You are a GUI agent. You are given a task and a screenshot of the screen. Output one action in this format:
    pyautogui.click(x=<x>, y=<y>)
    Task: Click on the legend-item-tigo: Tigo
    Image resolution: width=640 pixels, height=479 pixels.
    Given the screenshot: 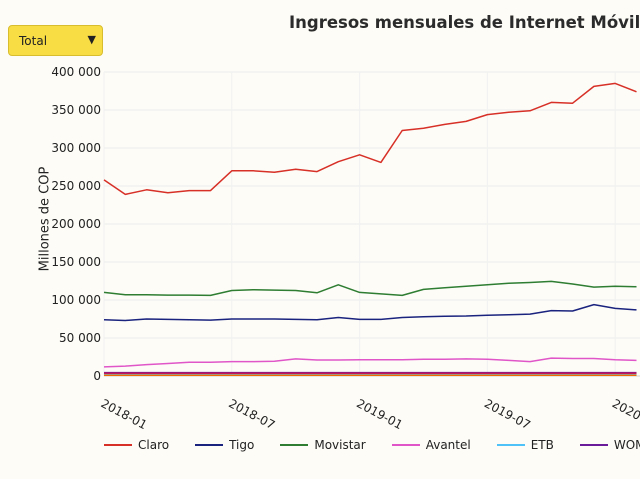 What is the action you would take?
    pyautogui.click(x=224, y=445)
    